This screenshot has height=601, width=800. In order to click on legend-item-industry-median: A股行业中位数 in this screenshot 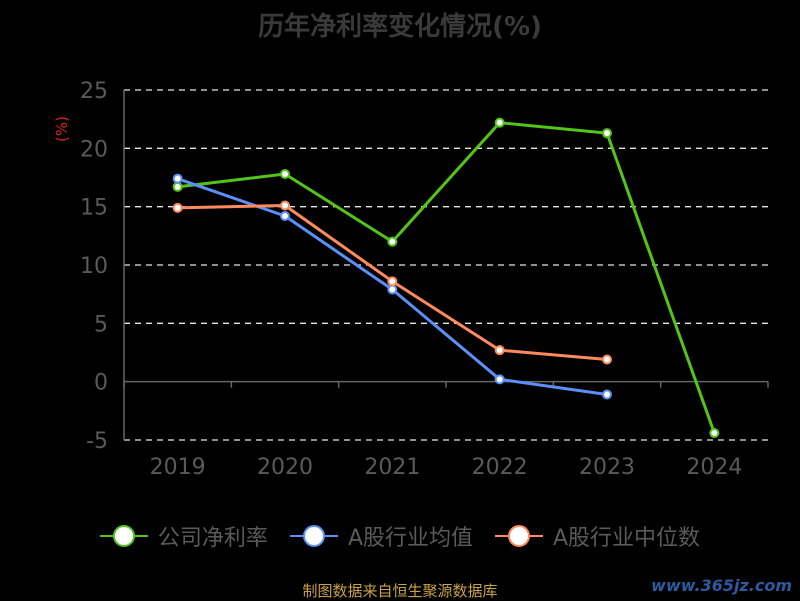, I will do `click(597, 536)`.